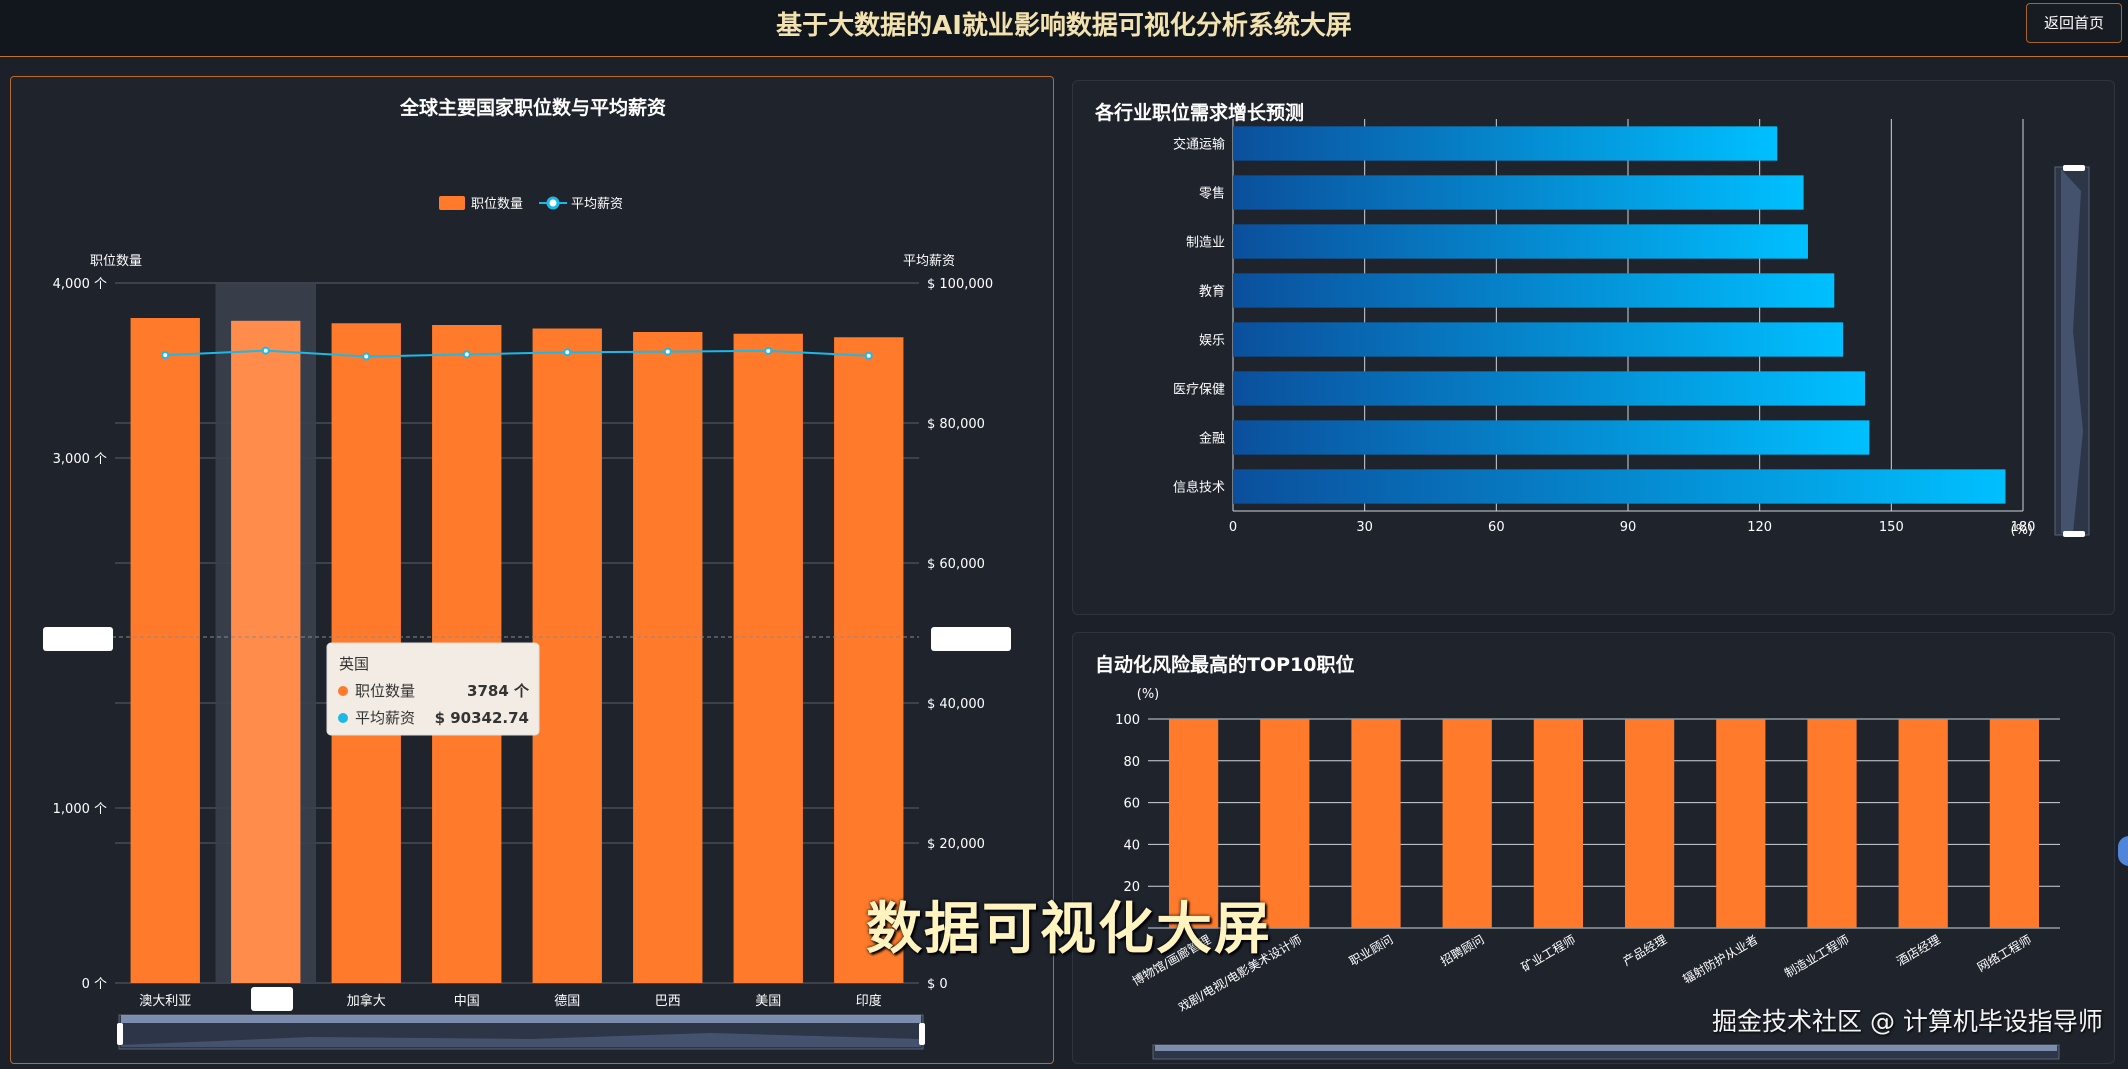 This screenshot has height=1069, width=2128. I want to click on bar-娱乐, so click(1538, 339).